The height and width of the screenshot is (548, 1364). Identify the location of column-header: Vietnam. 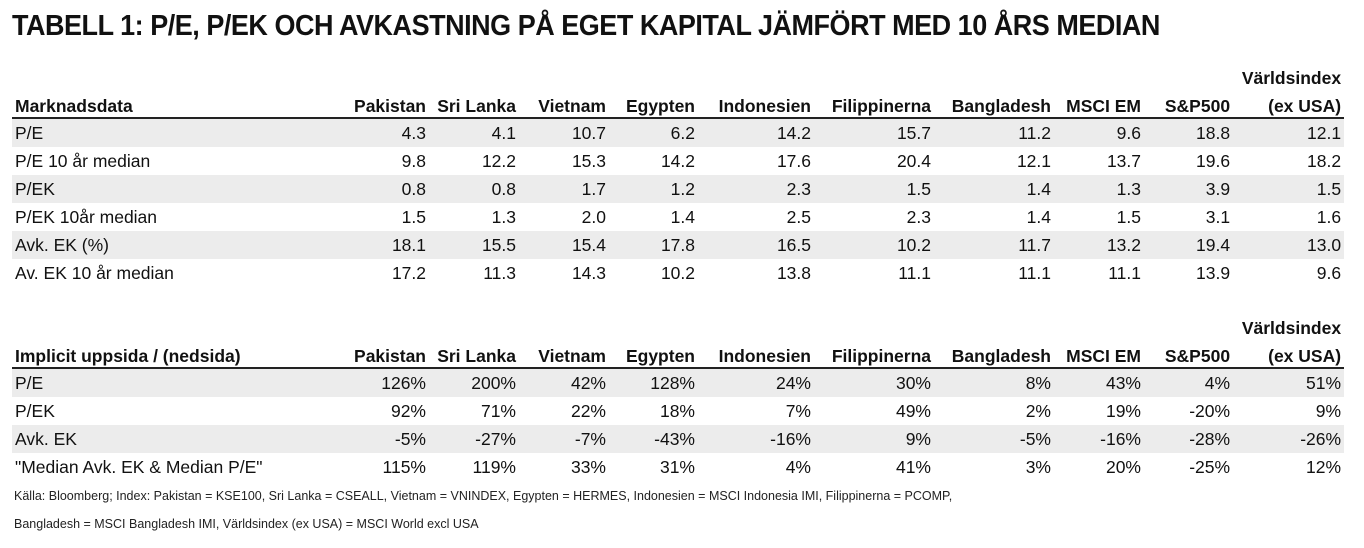
(564, 354).